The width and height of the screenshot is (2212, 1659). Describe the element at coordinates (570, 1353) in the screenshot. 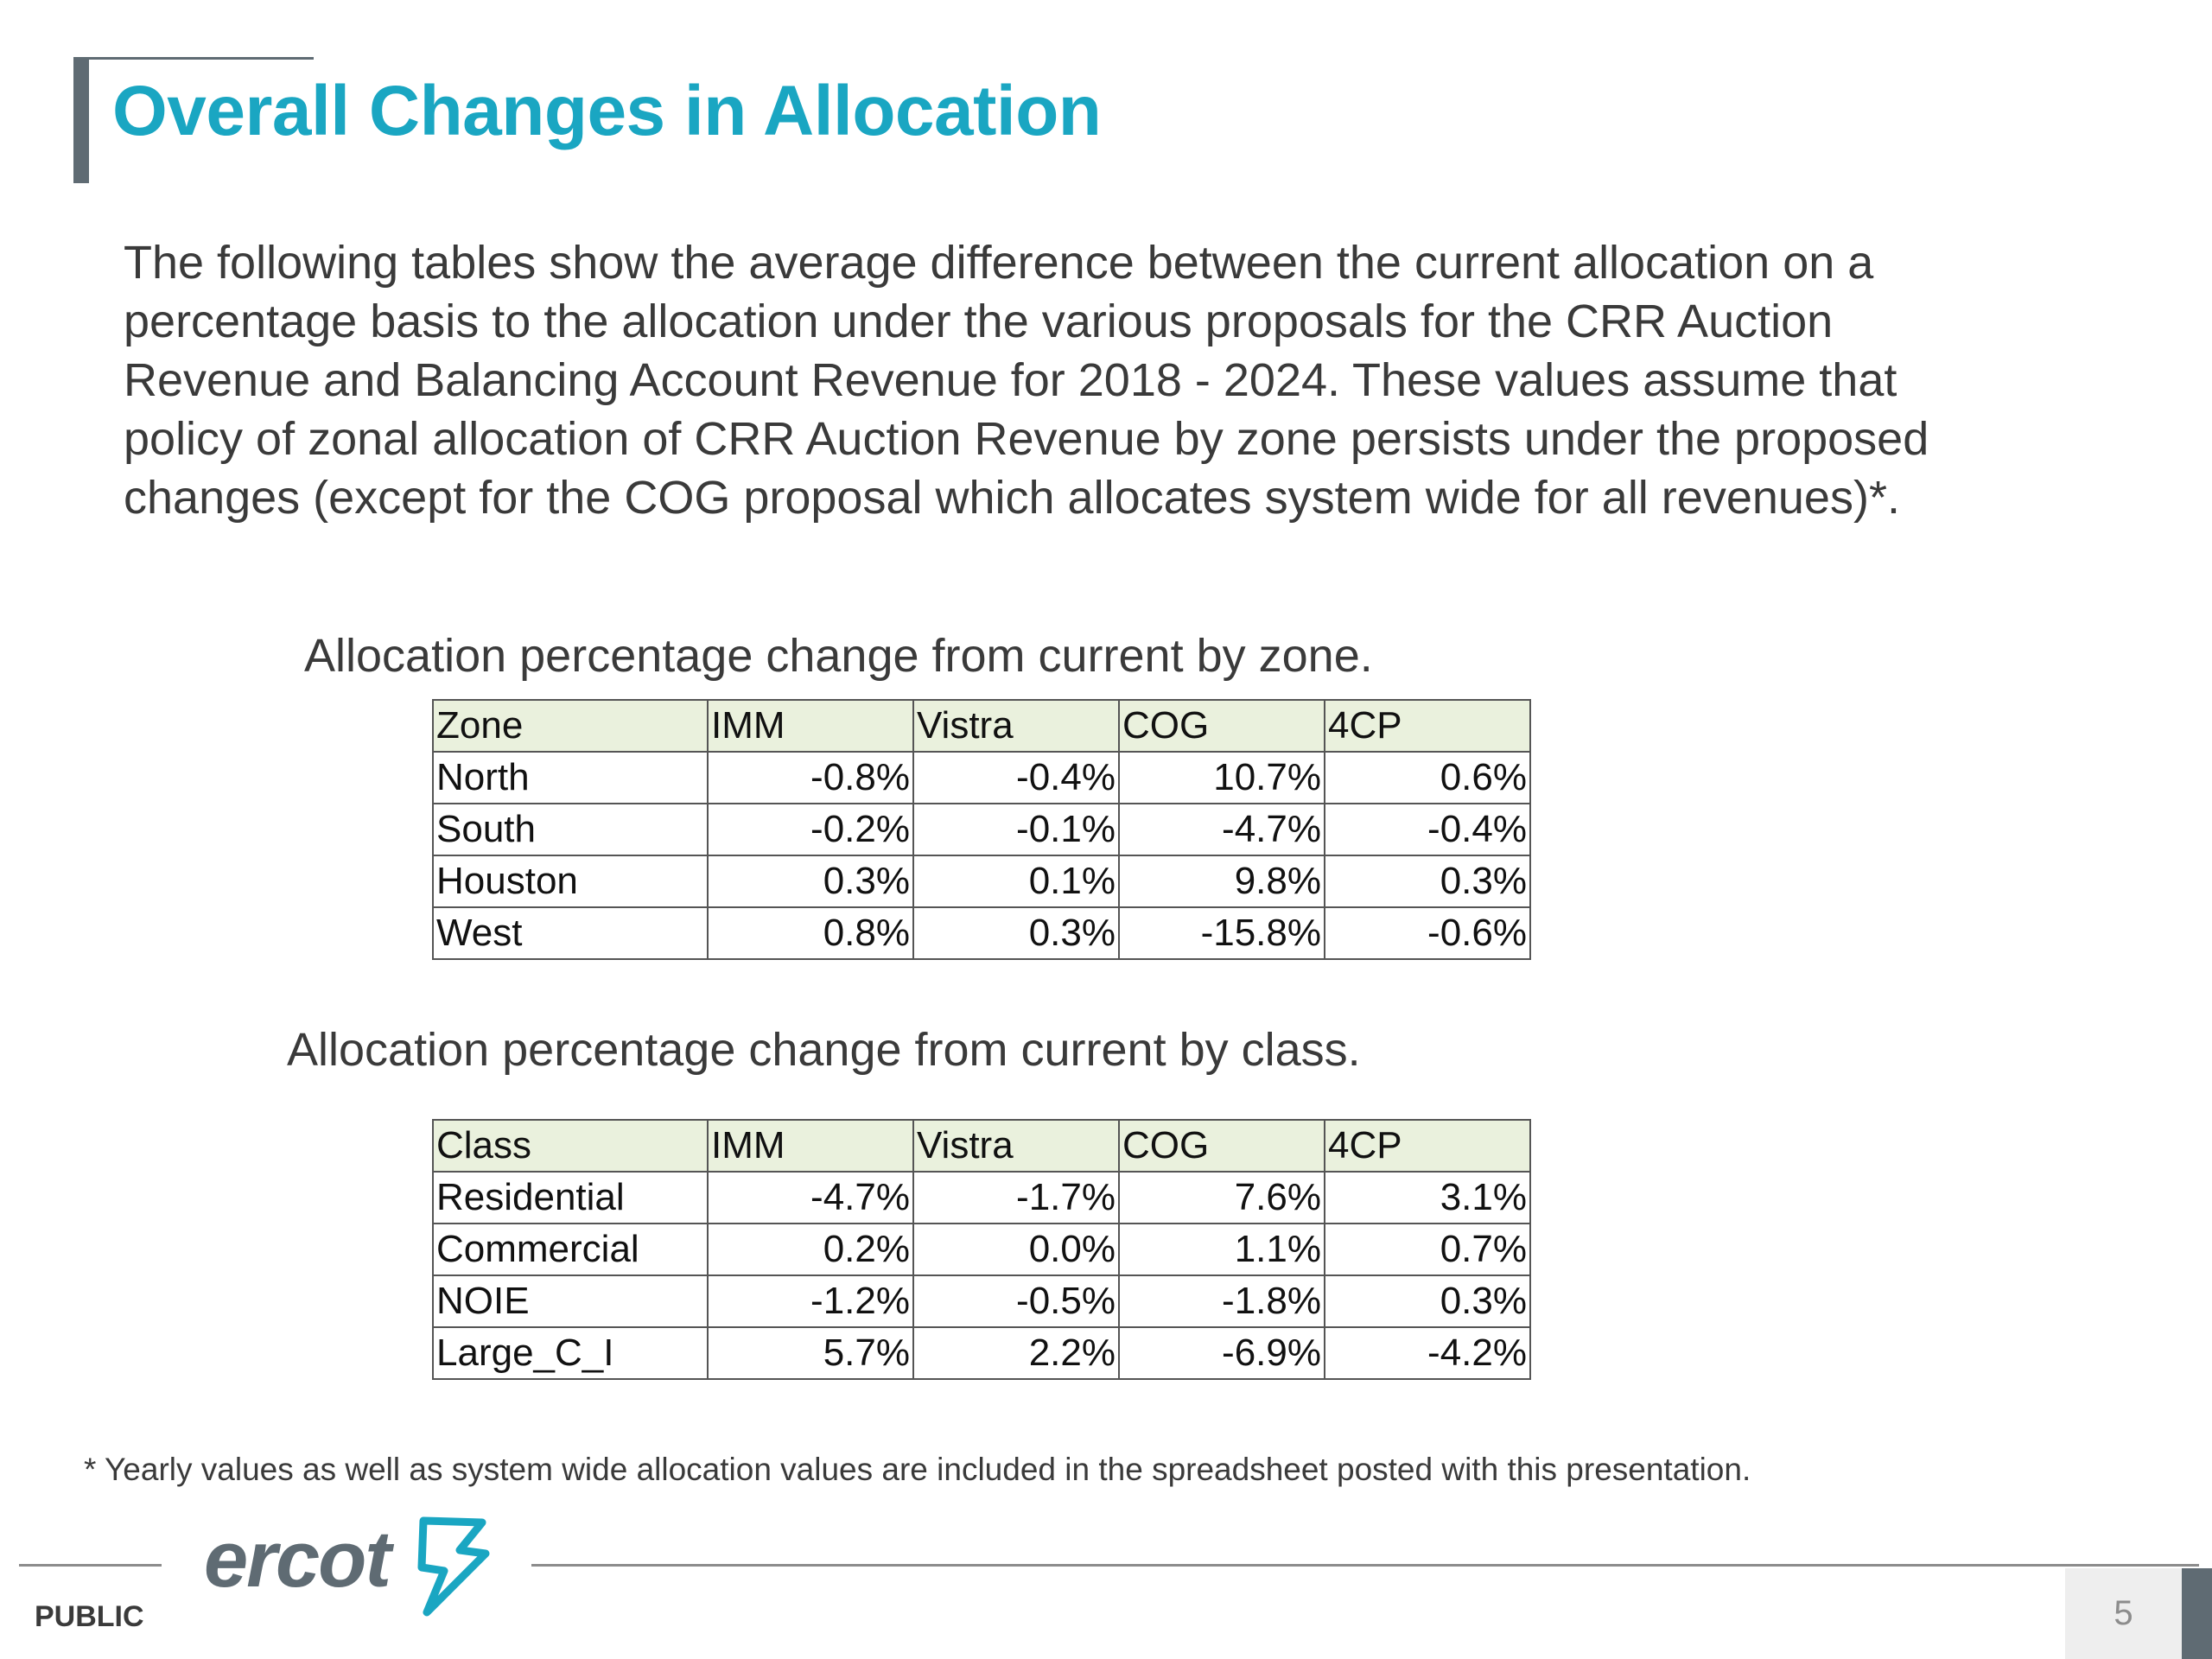

I see `row-label: Large_C_I` at that location.